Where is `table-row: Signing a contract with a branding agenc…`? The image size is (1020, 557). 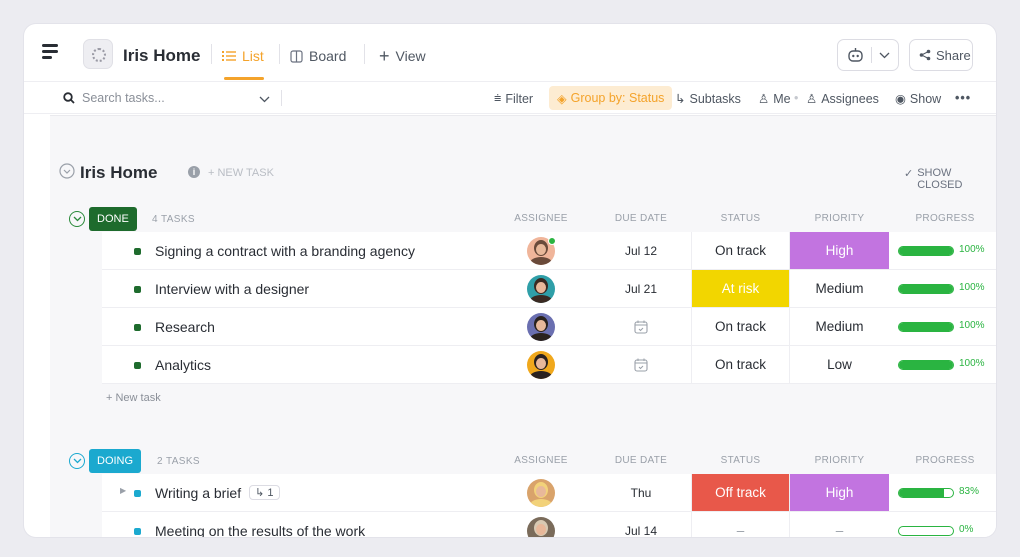 table-row: Signing a contract with a branding agenc… is located at coordinates (549, 251).